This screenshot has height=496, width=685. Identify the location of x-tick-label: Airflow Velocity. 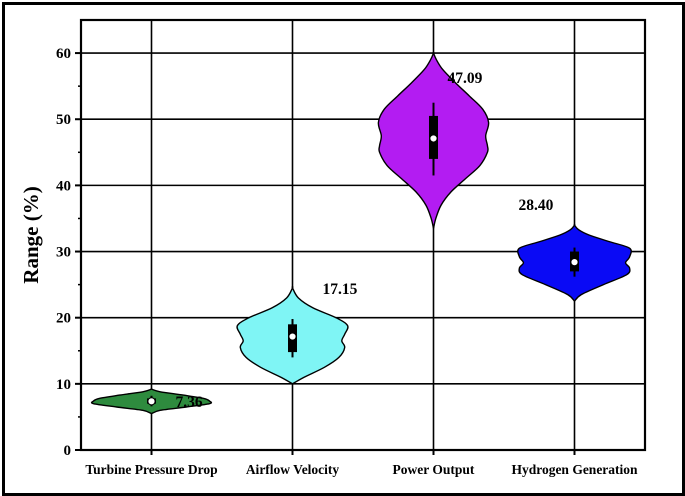
(293, 469).